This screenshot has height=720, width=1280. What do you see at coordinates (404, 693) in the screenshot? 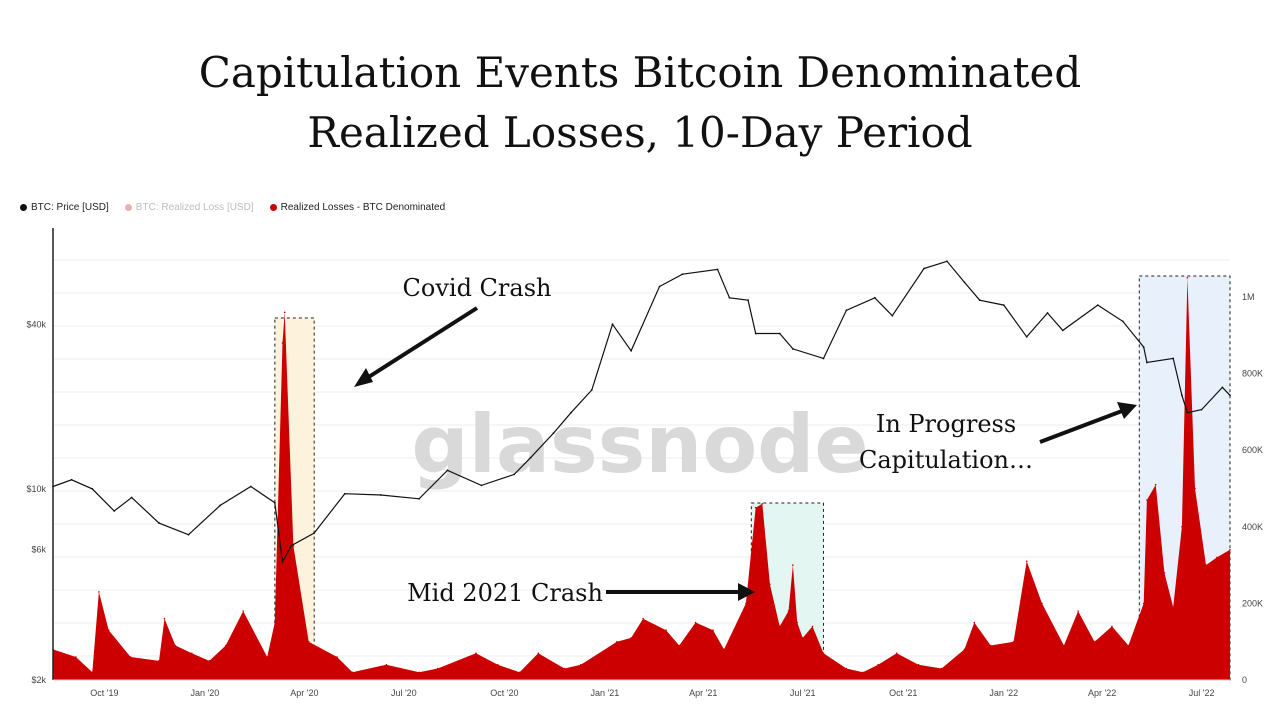
I see `x-tick-label: Jul '20` at bounding box center [404, 693].